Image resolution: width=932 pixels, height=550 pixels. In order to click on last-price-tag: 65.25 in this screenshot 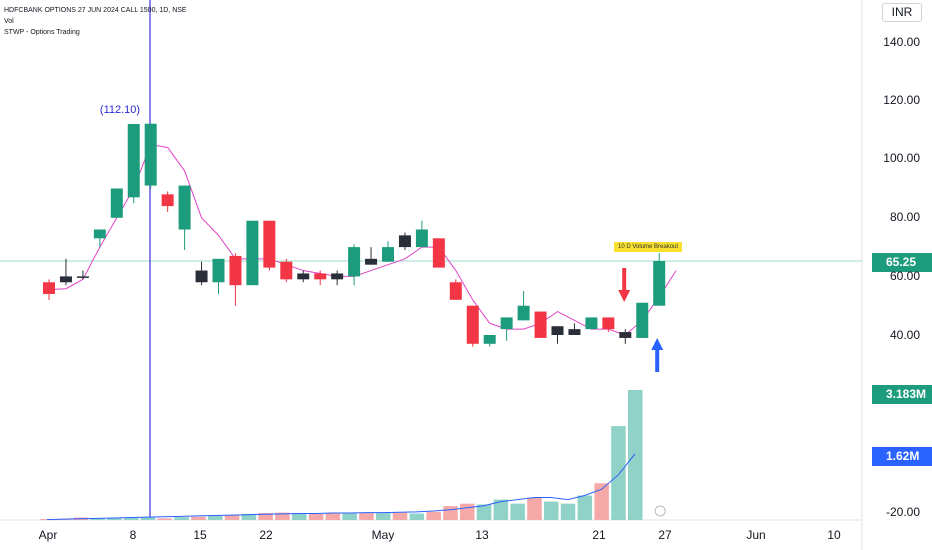, I will do `click(902, 262)`.